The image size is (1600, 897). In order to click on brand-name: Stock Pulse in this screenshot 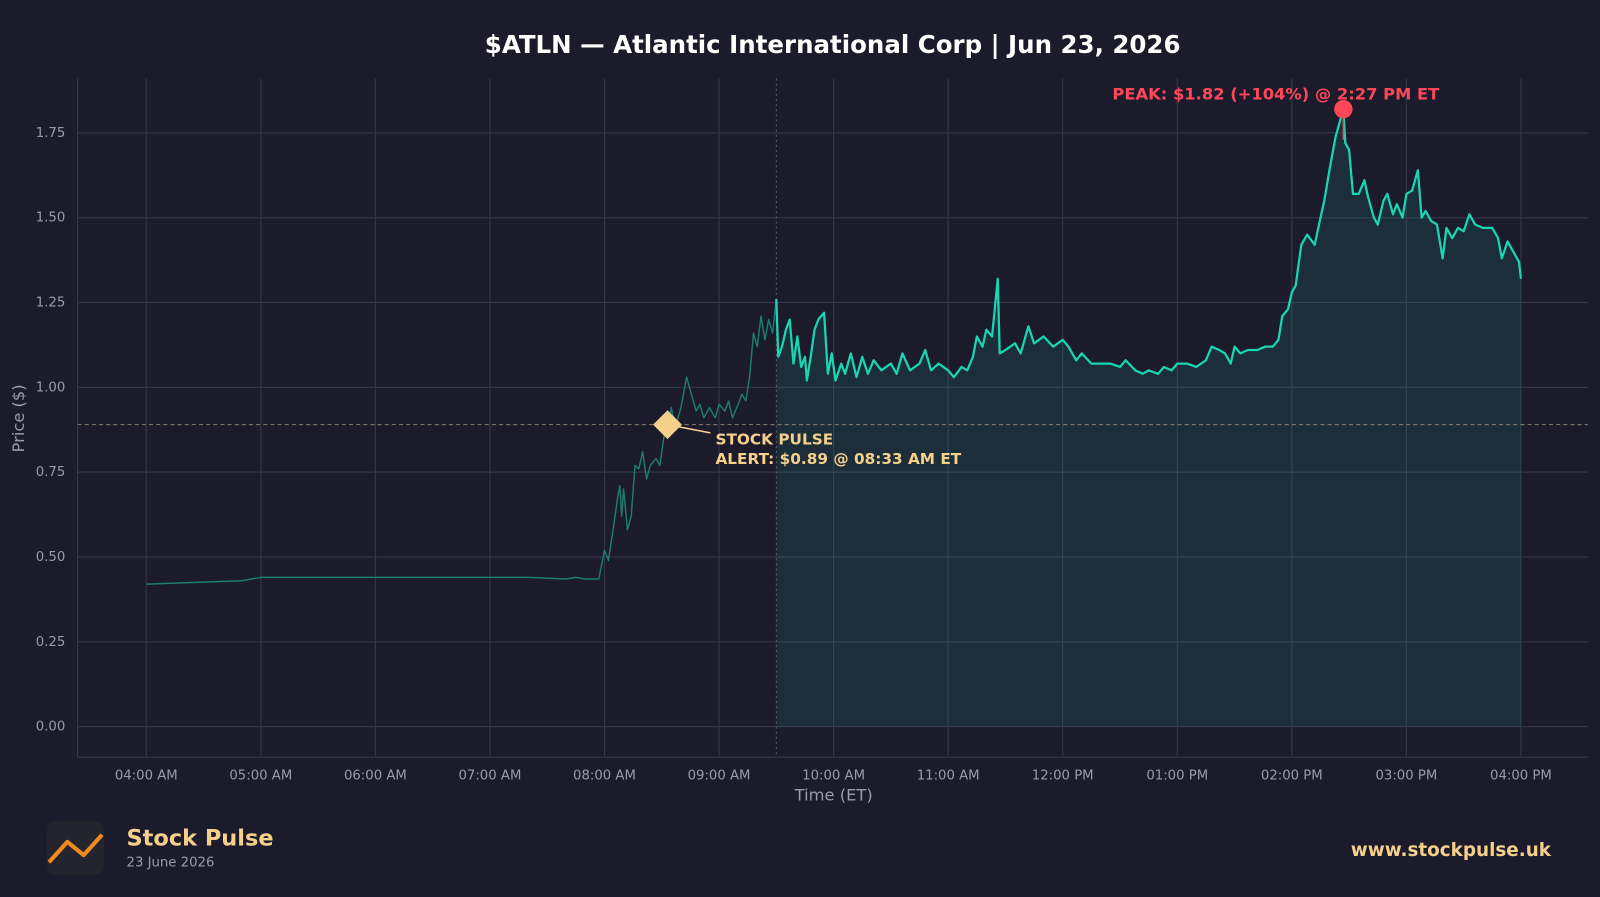, I will do `click(200, 838)`.